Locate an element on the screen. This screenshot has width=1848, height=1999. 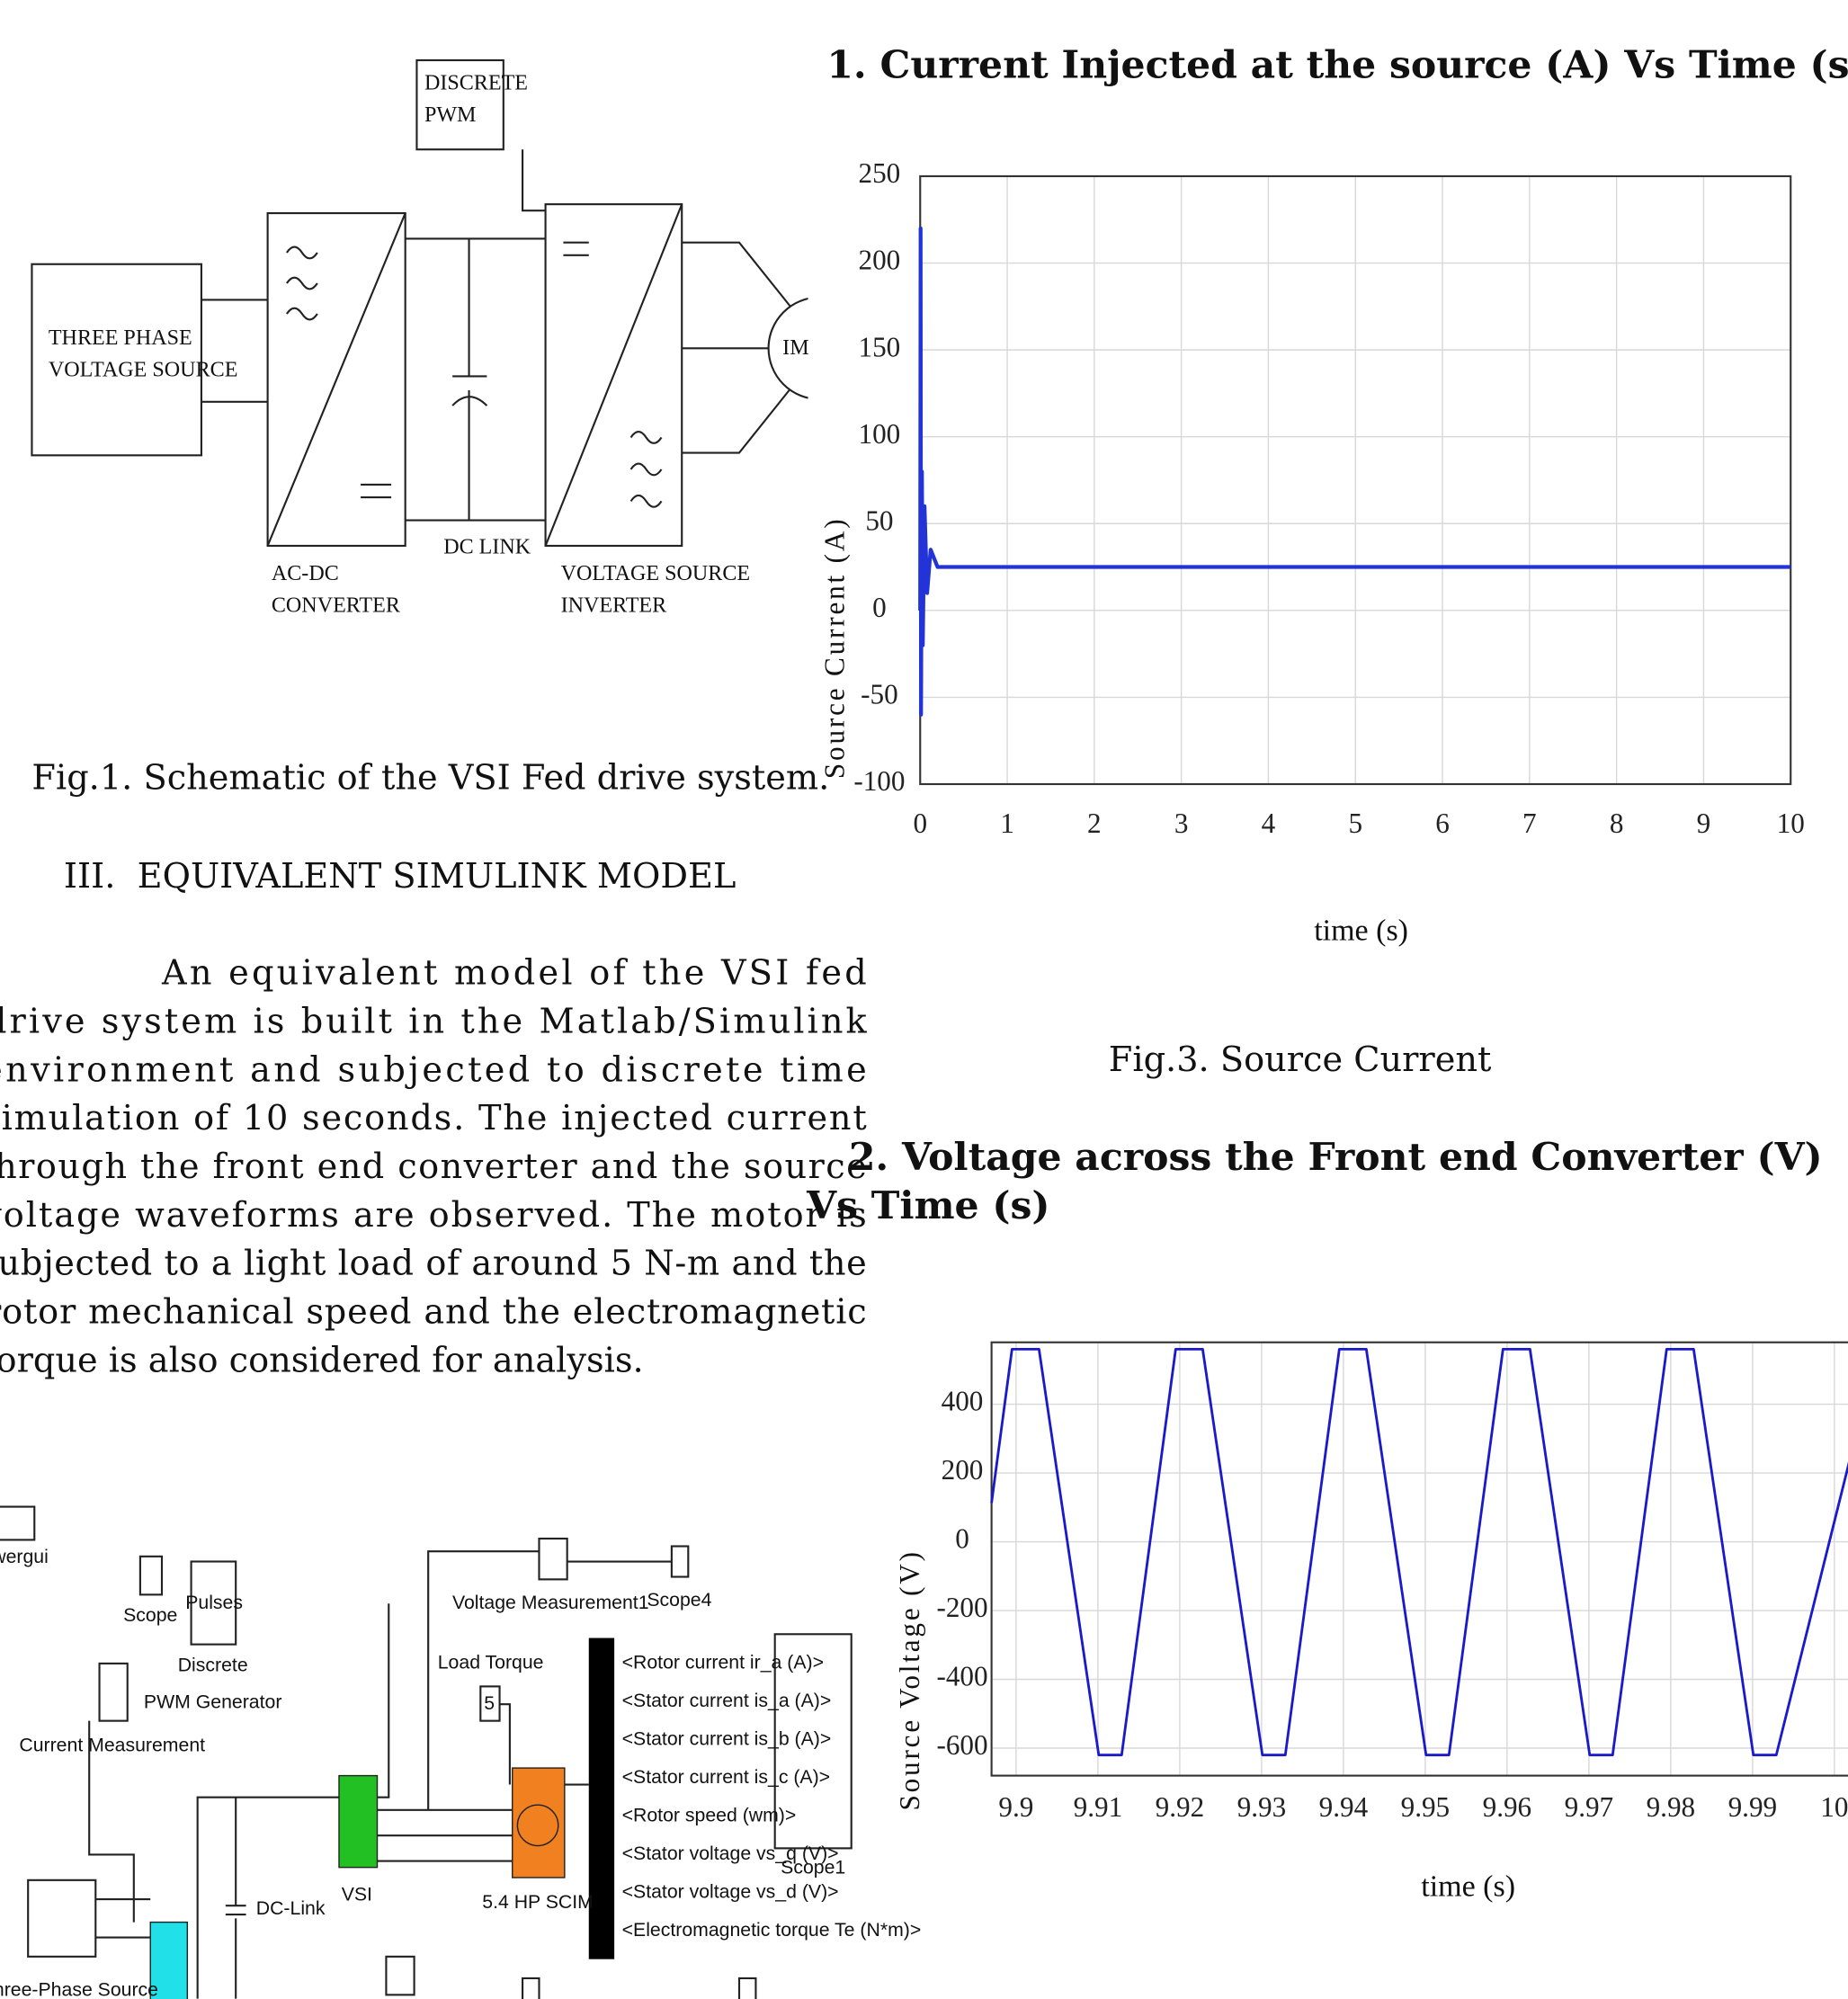
block-label: Scope1 is located at coordinates (813, 1868).